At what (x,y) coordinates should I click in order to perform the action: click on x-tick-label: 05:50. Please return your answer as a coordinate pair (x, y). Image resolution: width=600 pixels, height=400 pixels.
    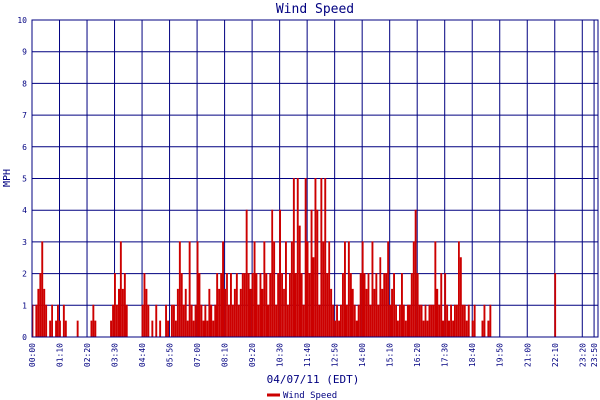
    Looking at the image, I should click on (170, 355).